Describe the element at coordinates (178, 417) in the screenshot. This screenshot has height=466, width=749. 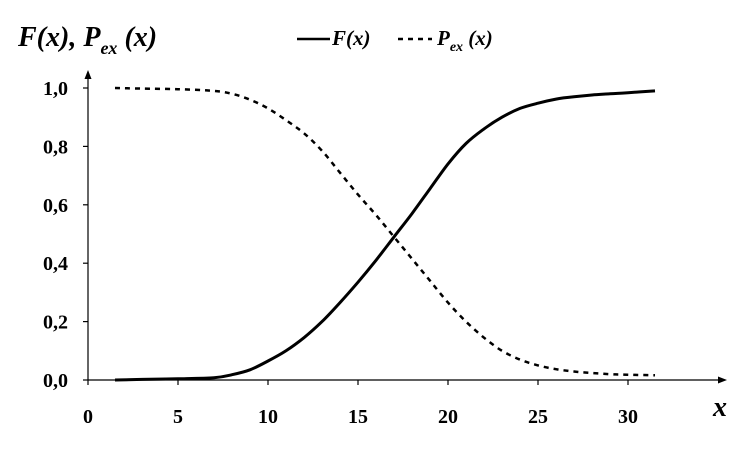
I see `x-tick-label: 5` at that location.